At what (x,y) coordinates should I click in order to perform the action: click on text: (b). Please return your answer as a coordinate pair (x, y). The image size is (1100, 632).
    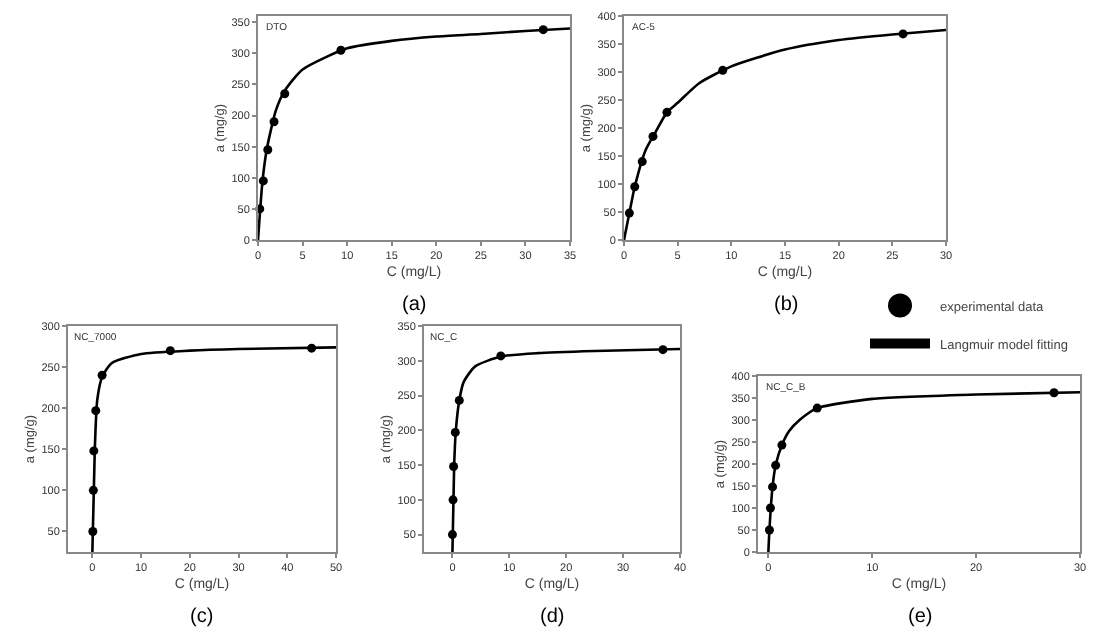
    Looking at the image, I should click on (786, 305).